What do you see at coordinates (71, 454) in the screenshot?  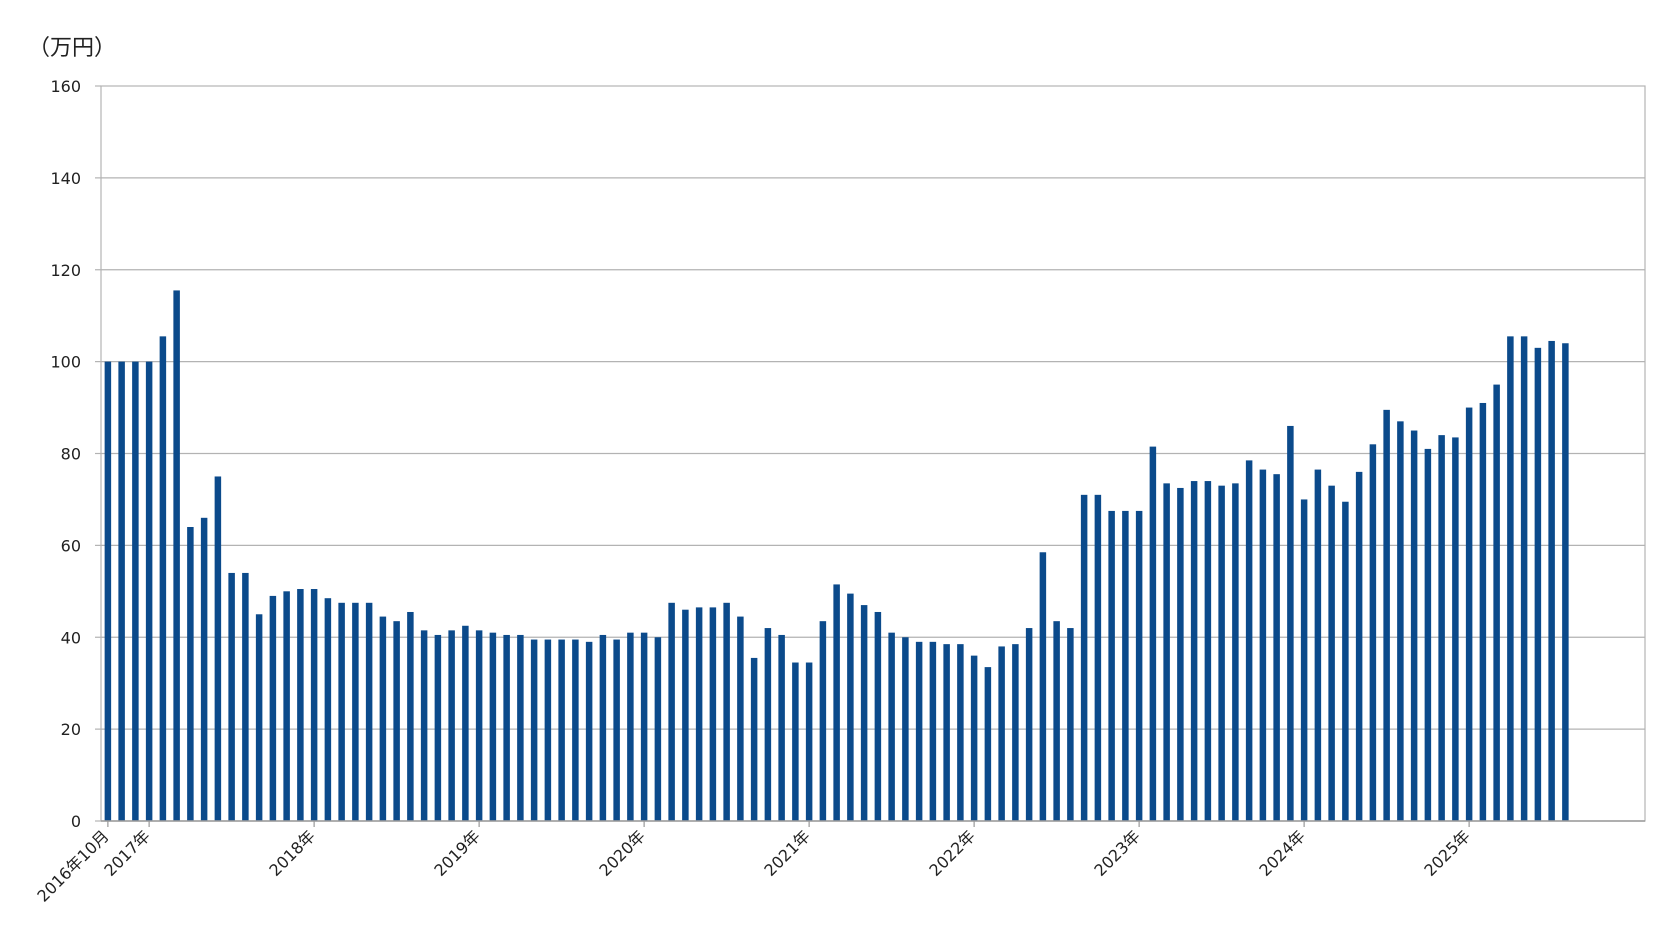 I see `y-tick-label: 80` at bounding box center [71, 454].